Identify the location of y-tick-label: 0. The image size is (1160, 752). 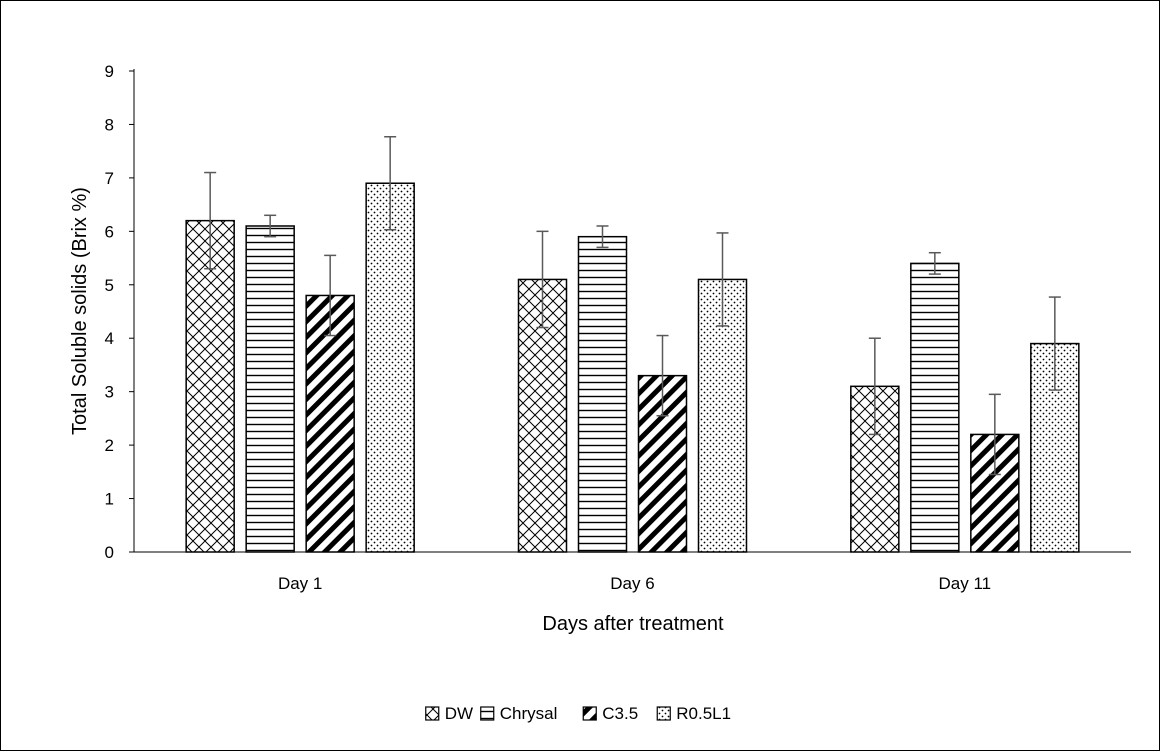
(109, 552).